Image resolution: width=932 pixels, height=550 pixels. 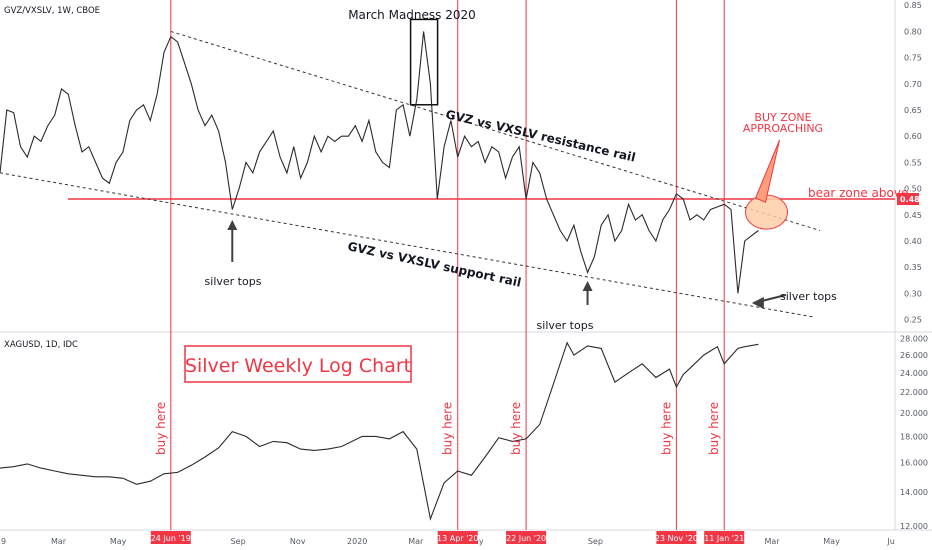 I want to click on price-tick-label: 0.60, so click(x=913, y=136).